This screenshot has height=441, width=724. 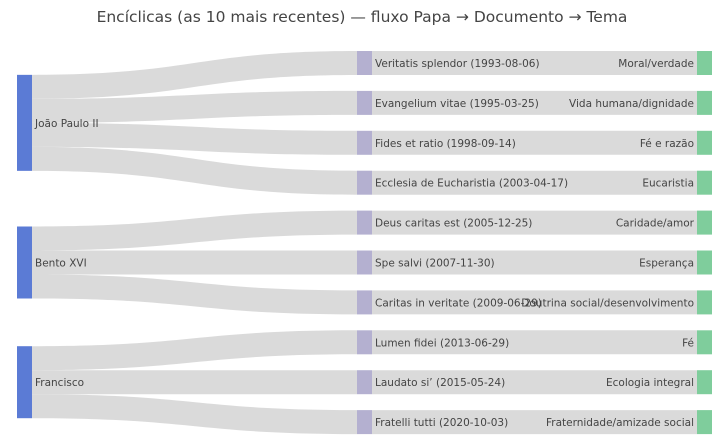 I want to click on node-pope-bento-xvi, so click(x=24, y=262).